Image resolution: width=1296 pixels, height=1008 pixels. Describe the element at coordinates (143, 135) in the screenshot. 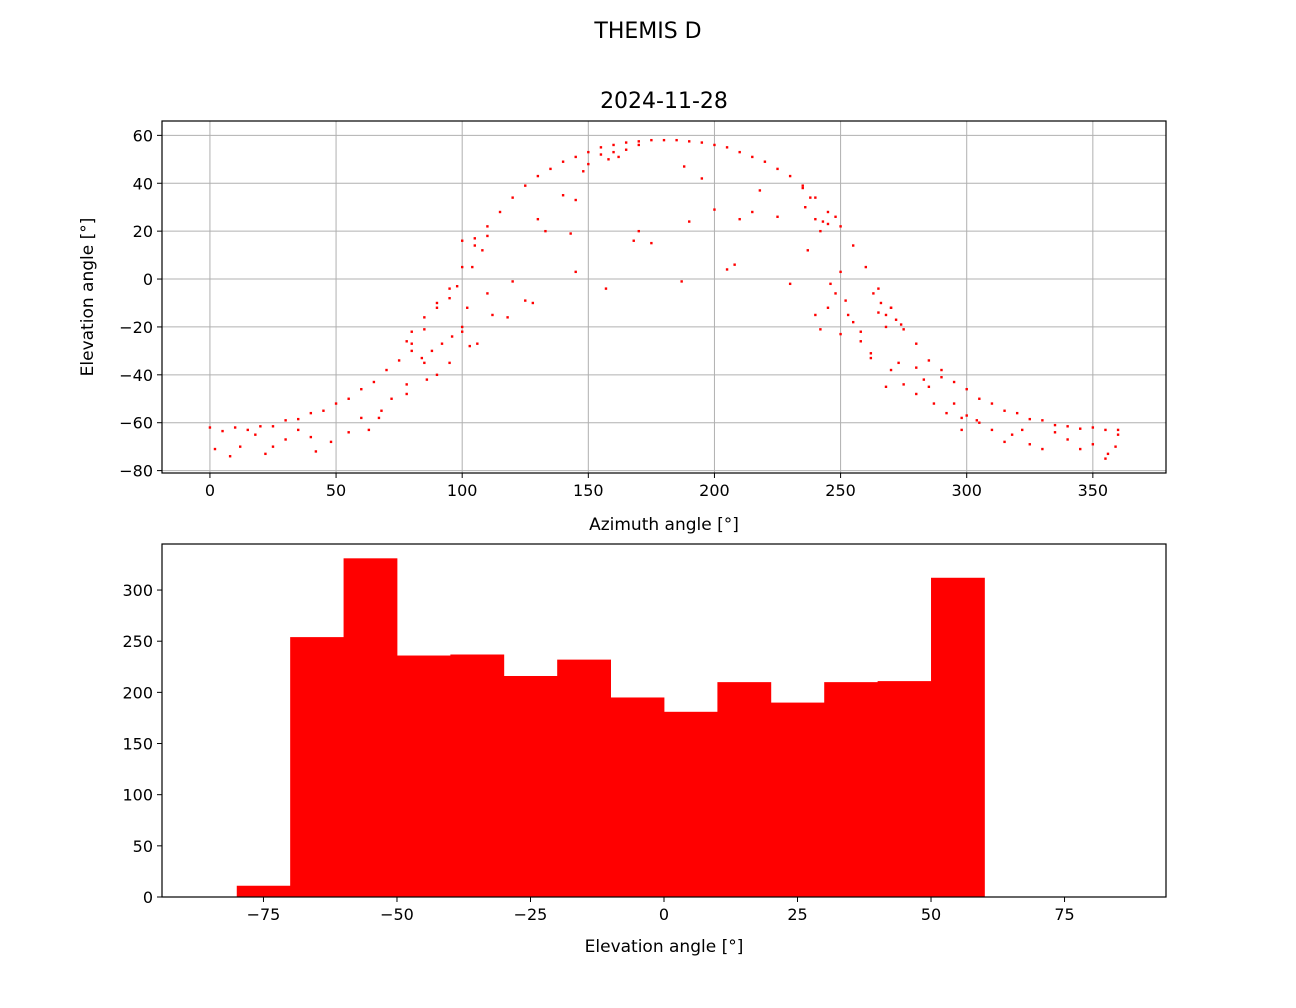

I see `scatter-y-tick-label: 60` at that location.